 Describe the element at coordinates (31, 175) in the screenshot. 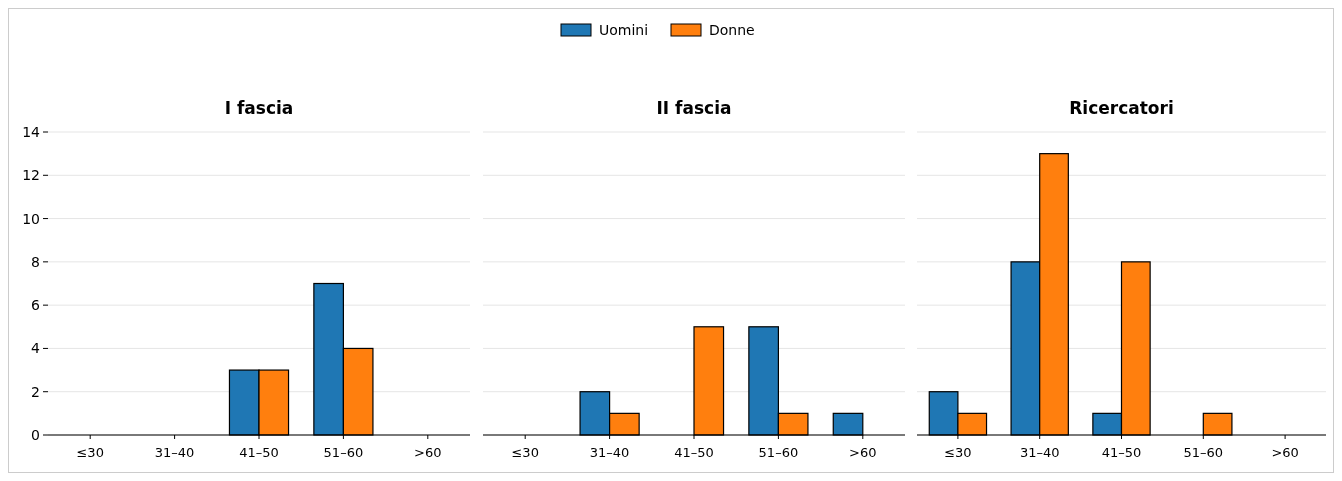

I see `y-tick-label: 12` at that location.